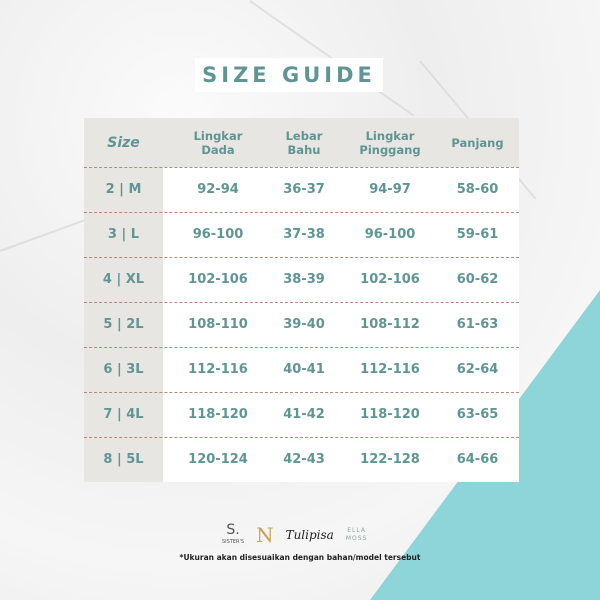 Image resolution: width=600 pixels, height=600 pixels. I want to click on brand-logos: S. SISTER'S N Tulipisa ELLA MOSS, so click(295, 535).